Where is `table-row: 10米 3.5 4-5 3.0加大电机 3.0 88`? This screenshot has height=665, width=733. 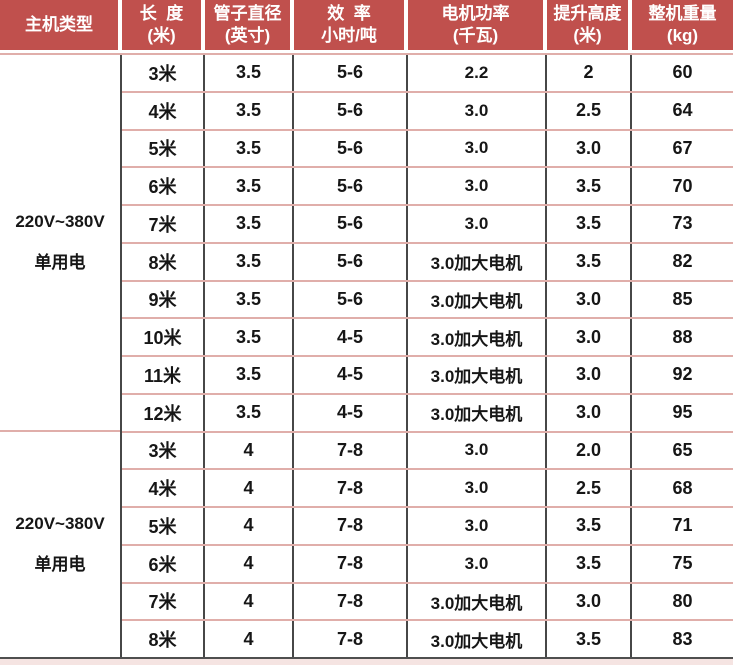 table-row: 10米 3.5 4-5 3.0加大电机 3.0 88 is located at coordinates (427, 336).